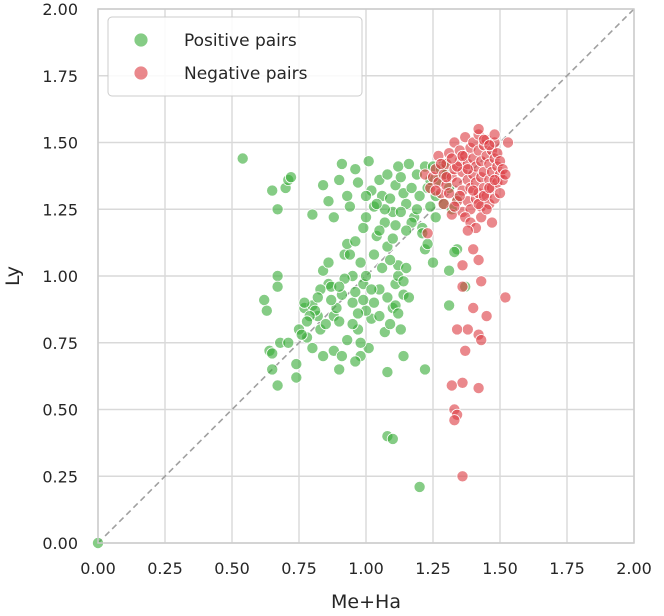 This screenshot has width=664, height=616. What do you see at coordinates (60, 143) in the screenshot?
I see `y-tick-label: 1.50` at bounding box center [60, 143].